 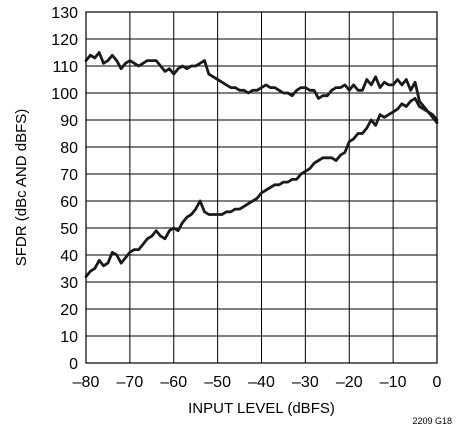 What do you see at coordinates (86, 382) in the screenshot?
I see `x-tick-label: –80` at bounding box center [86, 382].